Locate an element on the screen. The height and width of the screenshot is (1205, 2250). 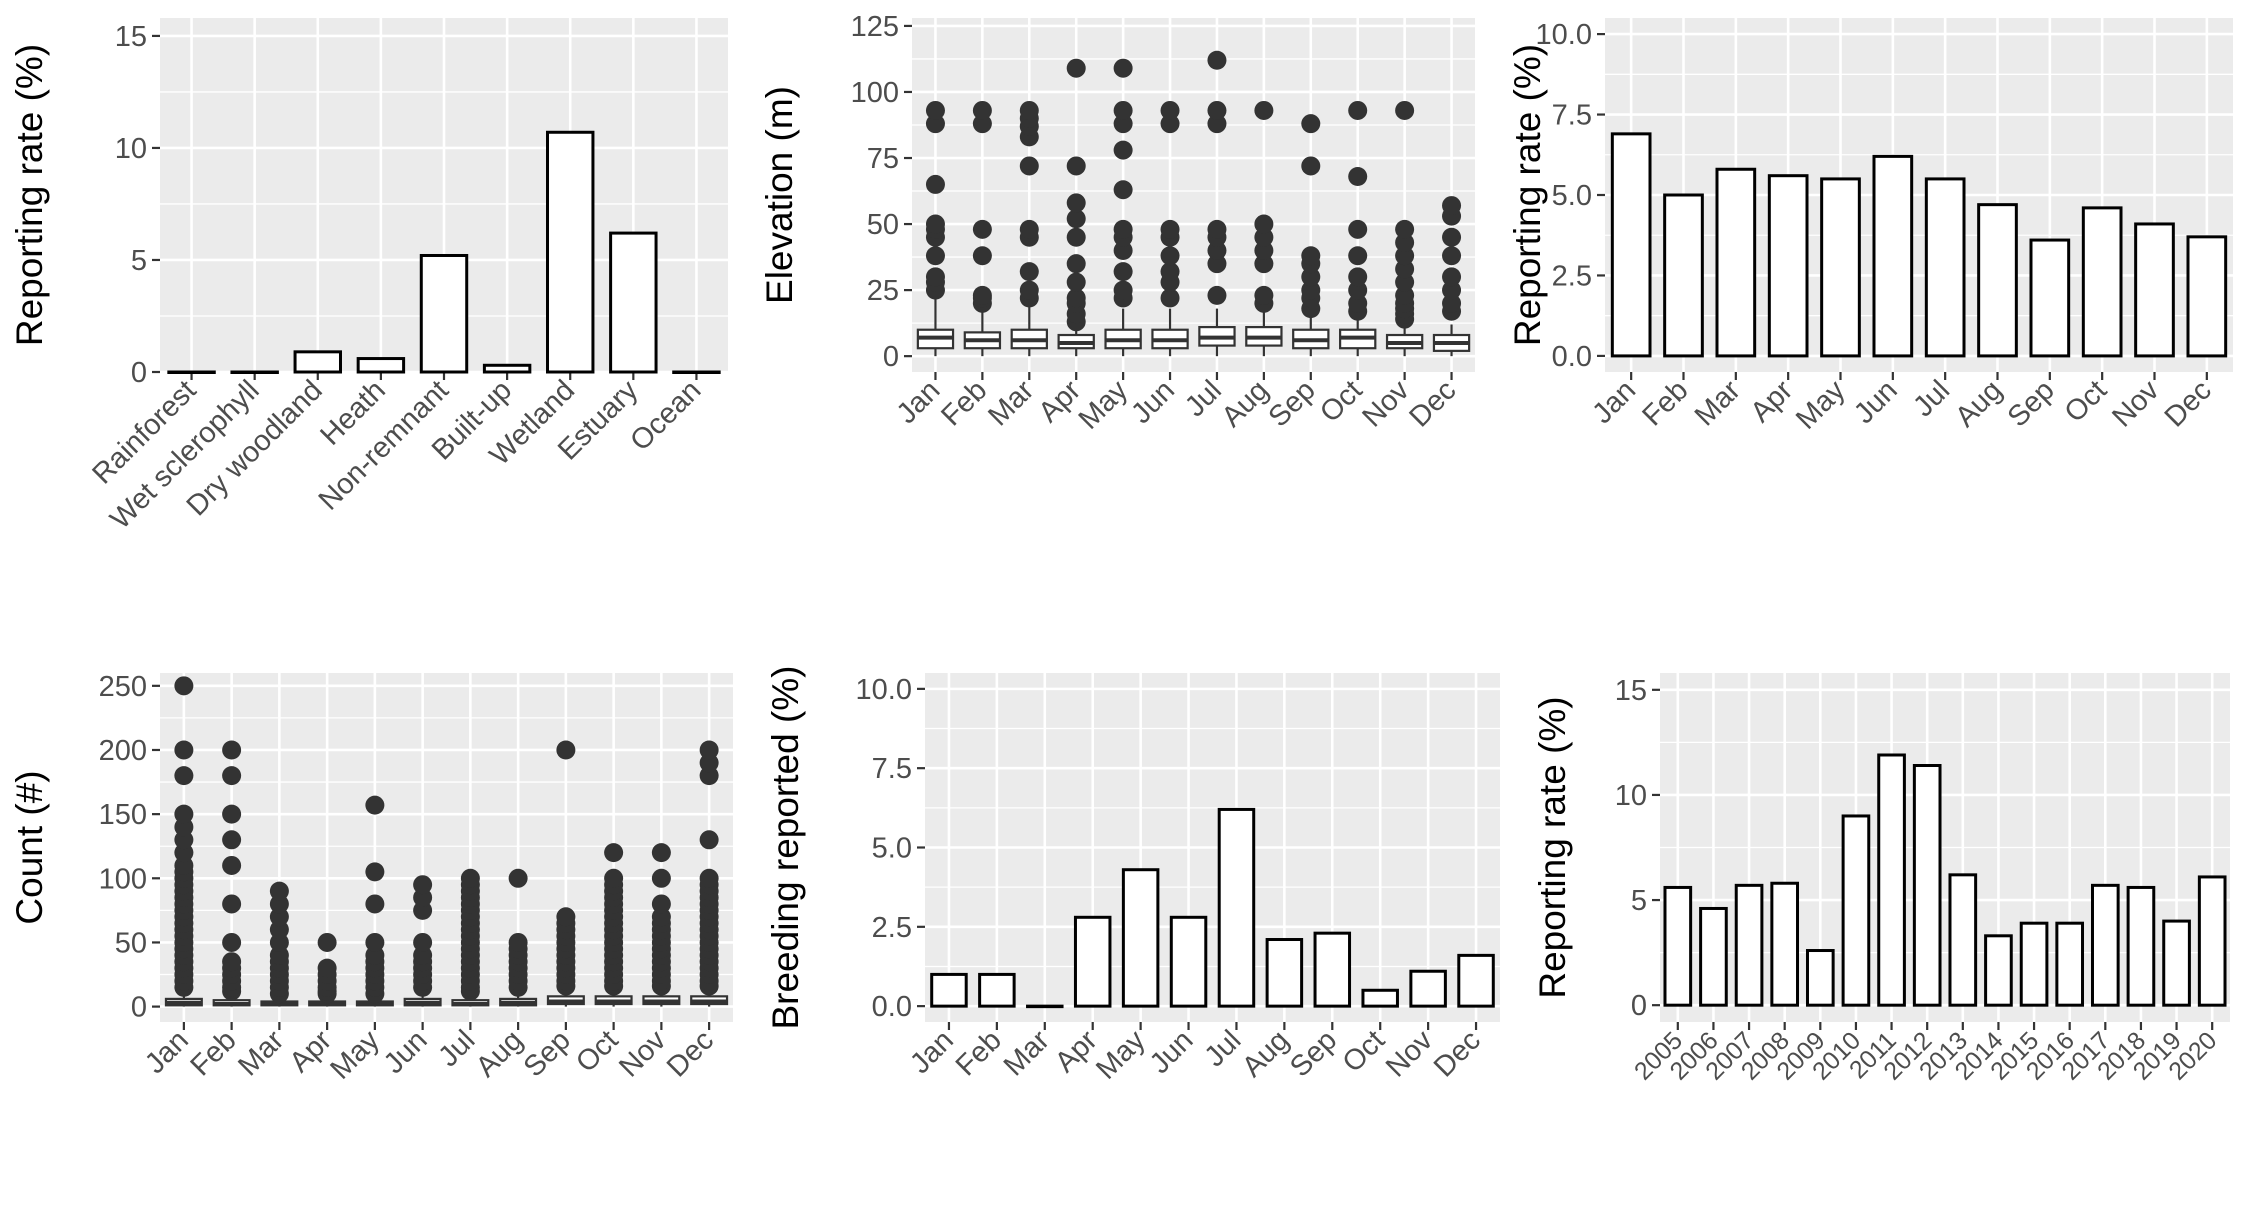
y-tick-label: 250 is located at coordinates (123, 687).